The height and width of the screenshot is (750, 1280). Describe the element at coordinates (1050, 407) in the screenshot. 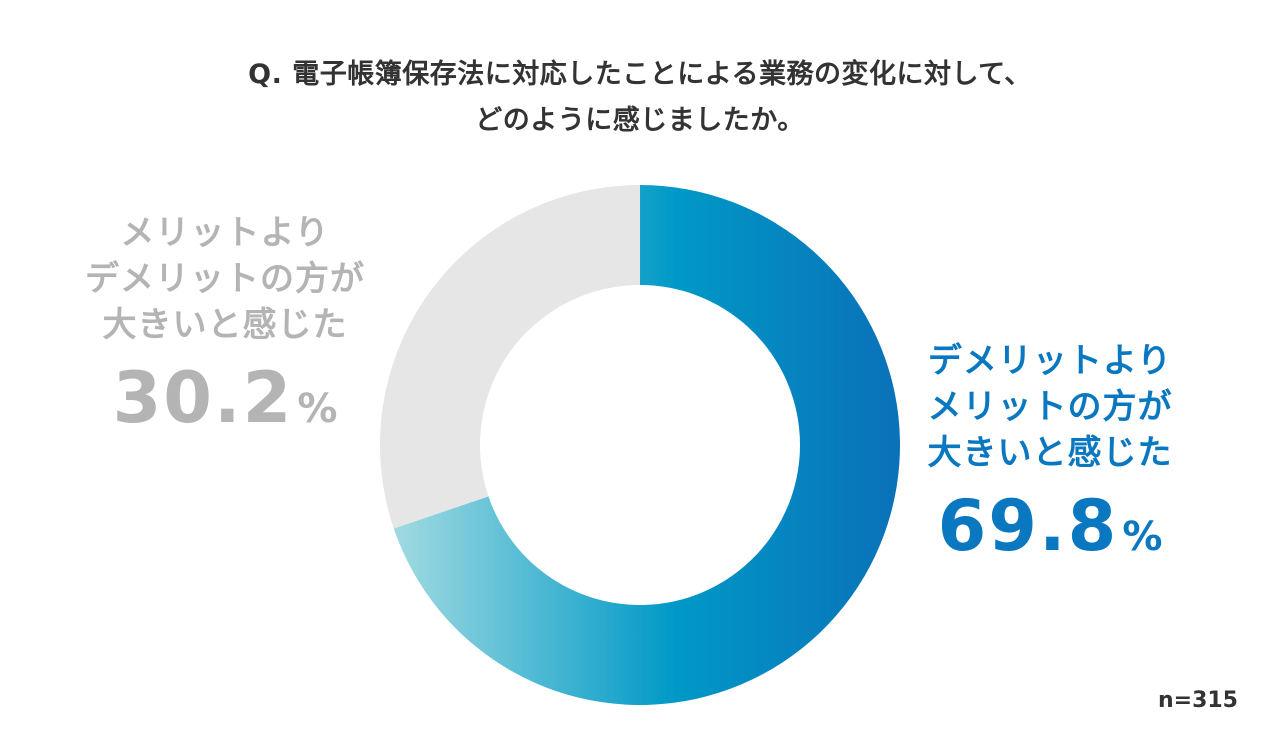

I see `slice-label-merit-line-2: メリットの方が` at that location.